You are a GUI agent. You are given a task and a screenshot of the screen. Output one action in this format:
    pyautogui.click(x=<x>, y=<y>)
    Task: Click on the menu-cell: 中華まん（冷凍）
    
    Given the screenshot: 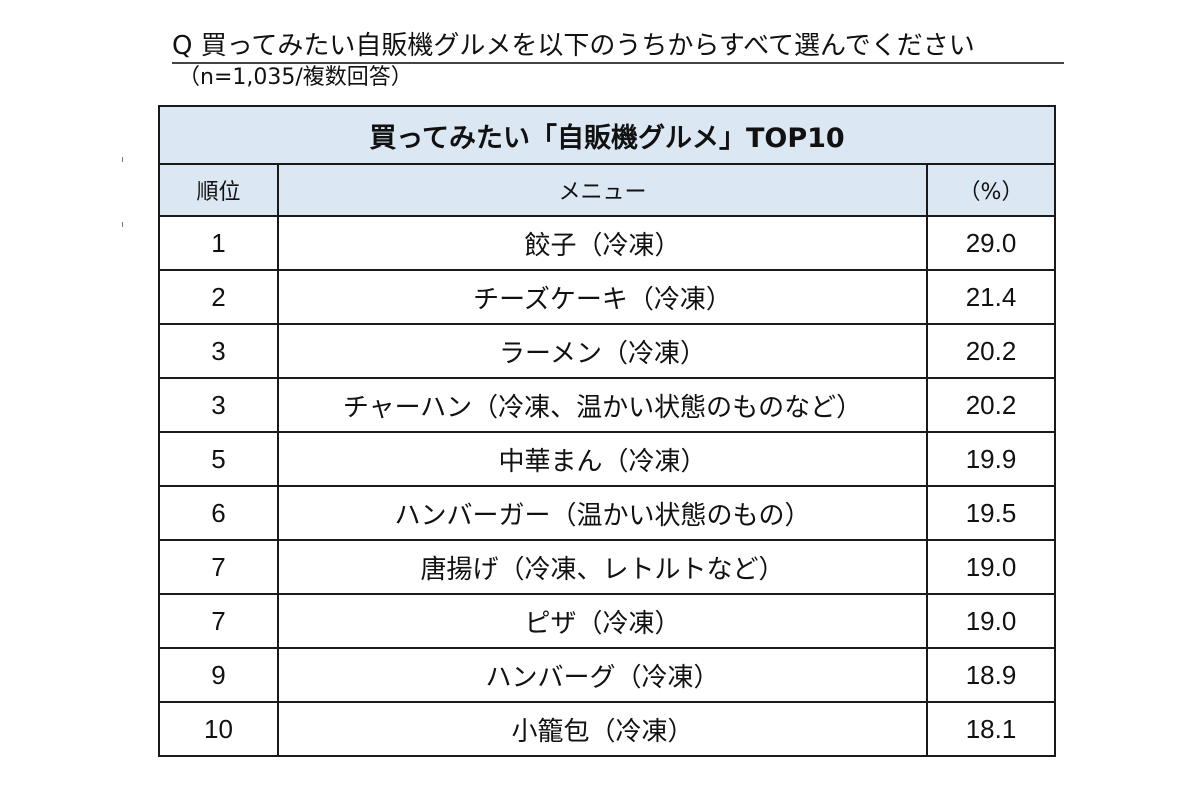 What is the action you would take?
    pyautogui.click(x=602, y=459)
    